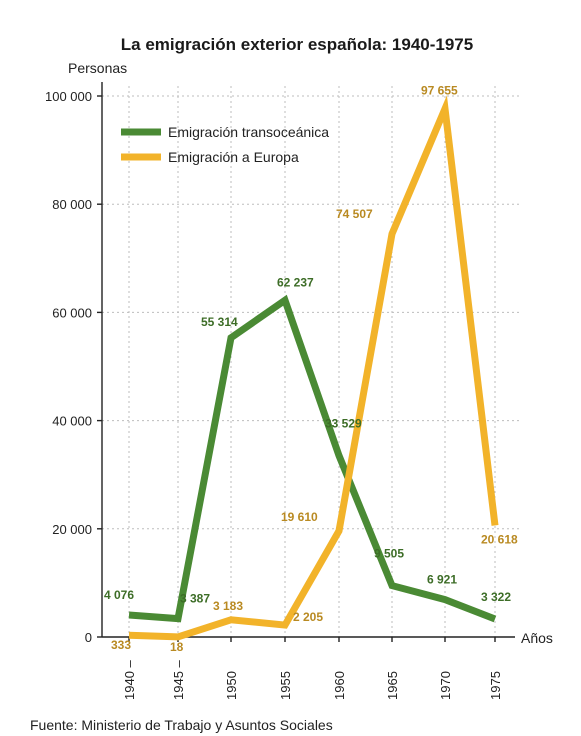  Describe the element at coordinates (73, 367) in the screenshot. I see `y-ticks: 0 20 000 40 000 60 000 80 000 100 000` at that location.